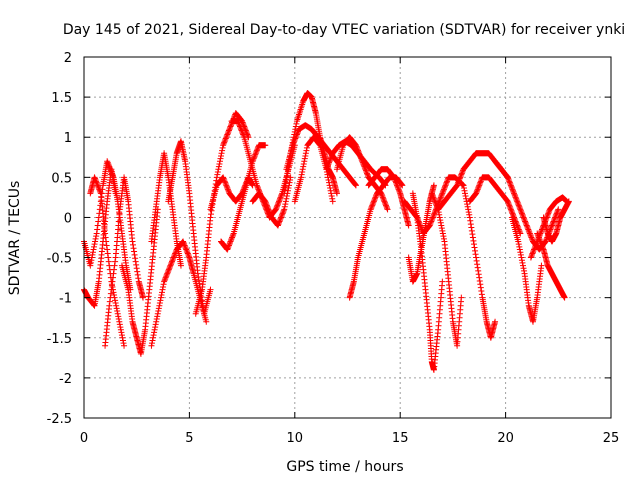 This screenshot has height=480, width=640. I want to click on y-tick-label: 0, so click(68, 218).